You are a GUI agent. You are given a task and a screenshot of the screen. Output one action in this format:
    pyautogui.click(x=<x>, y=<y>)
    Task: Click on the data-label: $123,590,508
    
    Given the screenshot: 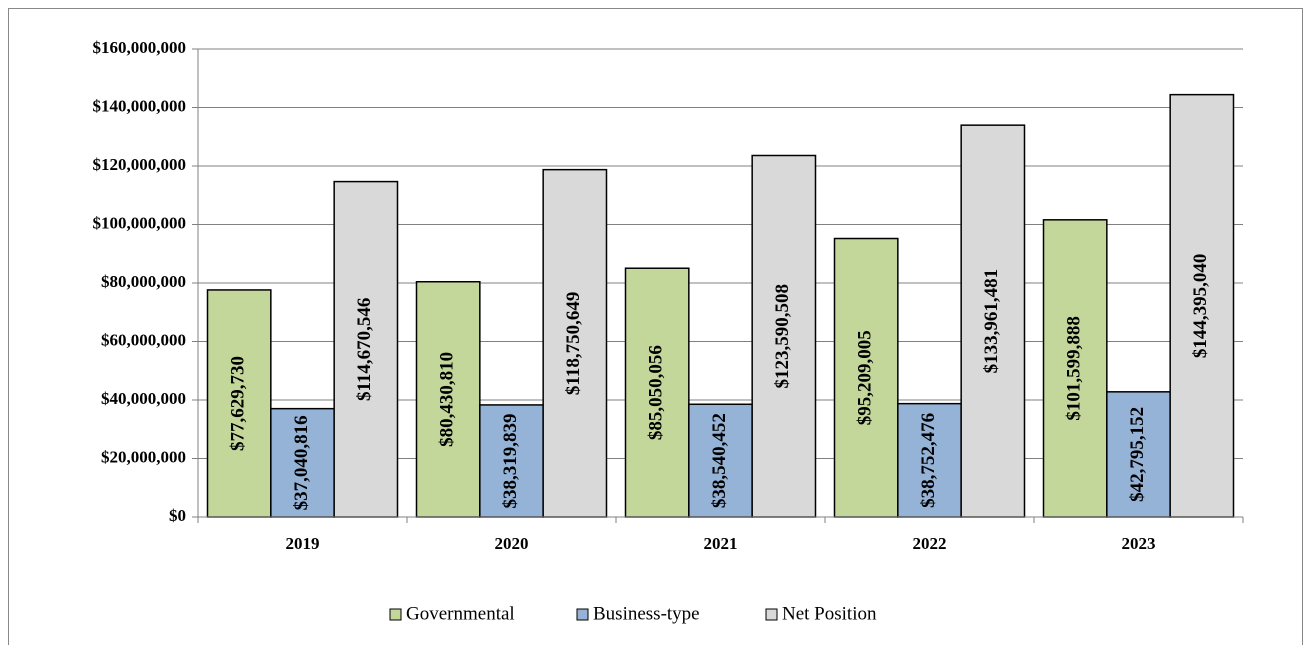 What is the action you would take?
    pyautogui.click(x=782, y=336)
    